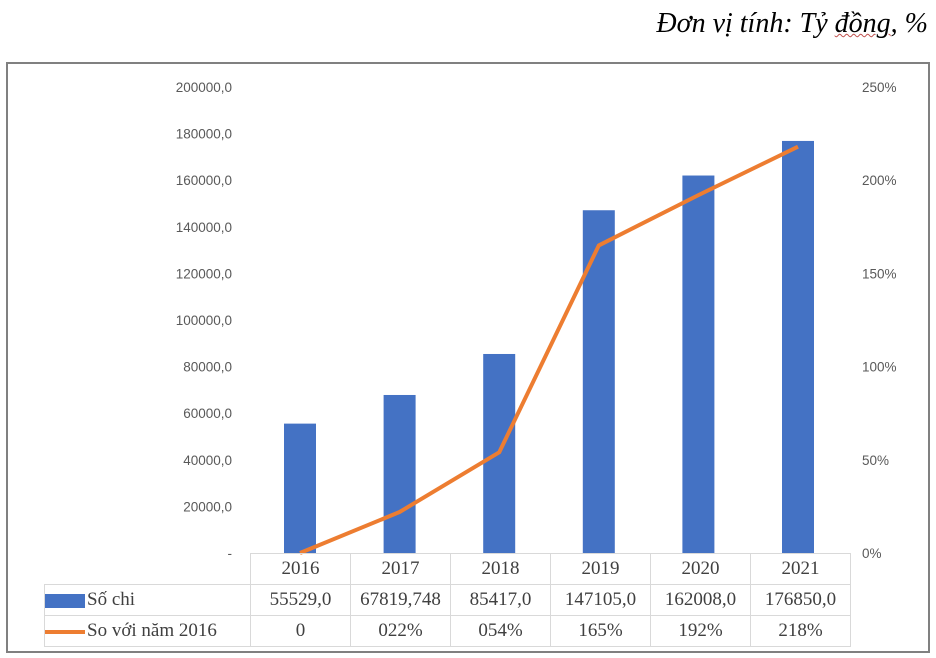  I want to click on bar-2019, so click(598, 381).